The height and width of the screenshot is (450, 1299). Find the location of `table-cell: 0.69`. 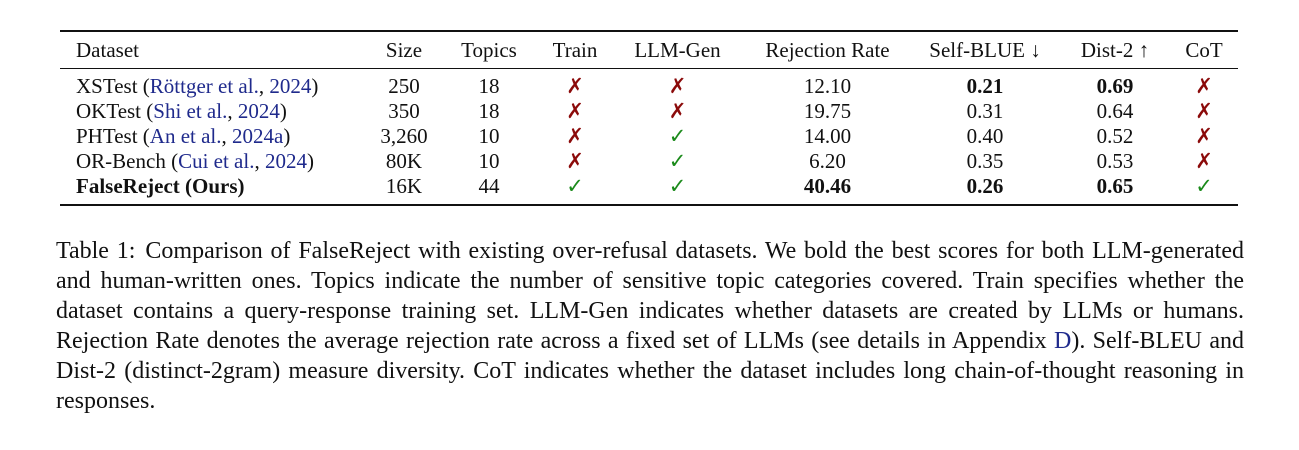

table-cell: 0.69 is located at coordinates (1115, 86).